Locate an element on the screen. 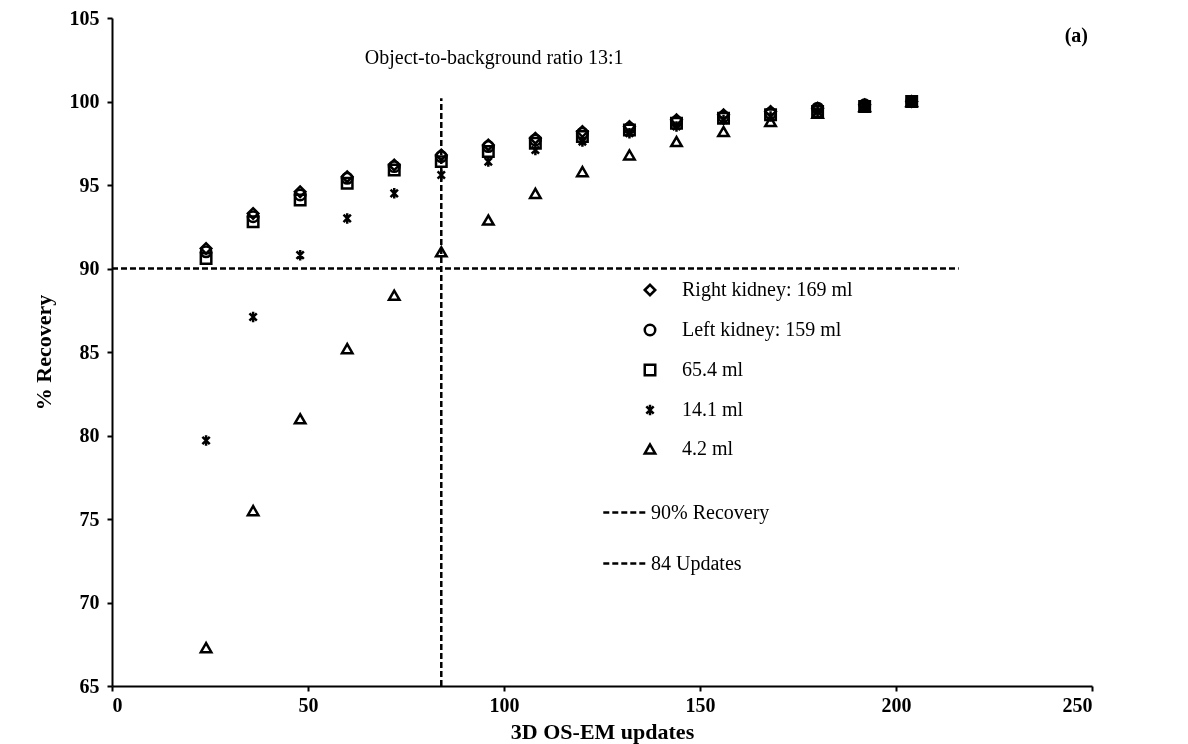  y-tick-label: 85 is located at coordinates (89, 351).